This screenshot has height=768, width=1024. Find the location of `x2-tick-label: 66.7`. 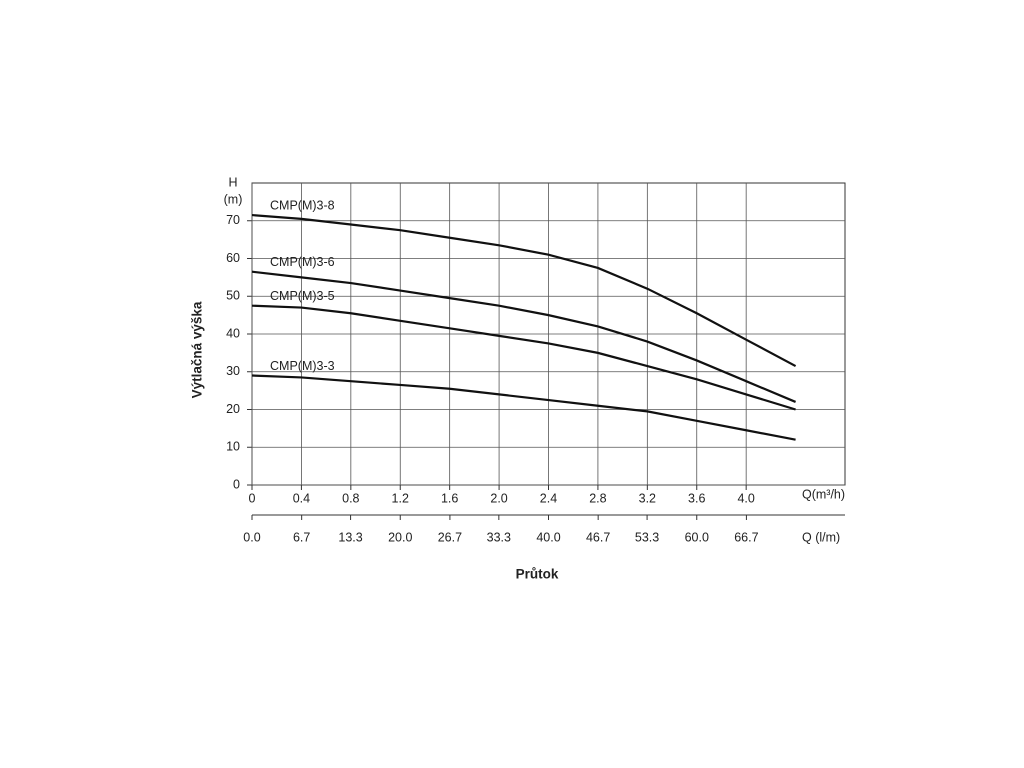

x2-tick-label: 66.7 is located at coordinates (746, 537).